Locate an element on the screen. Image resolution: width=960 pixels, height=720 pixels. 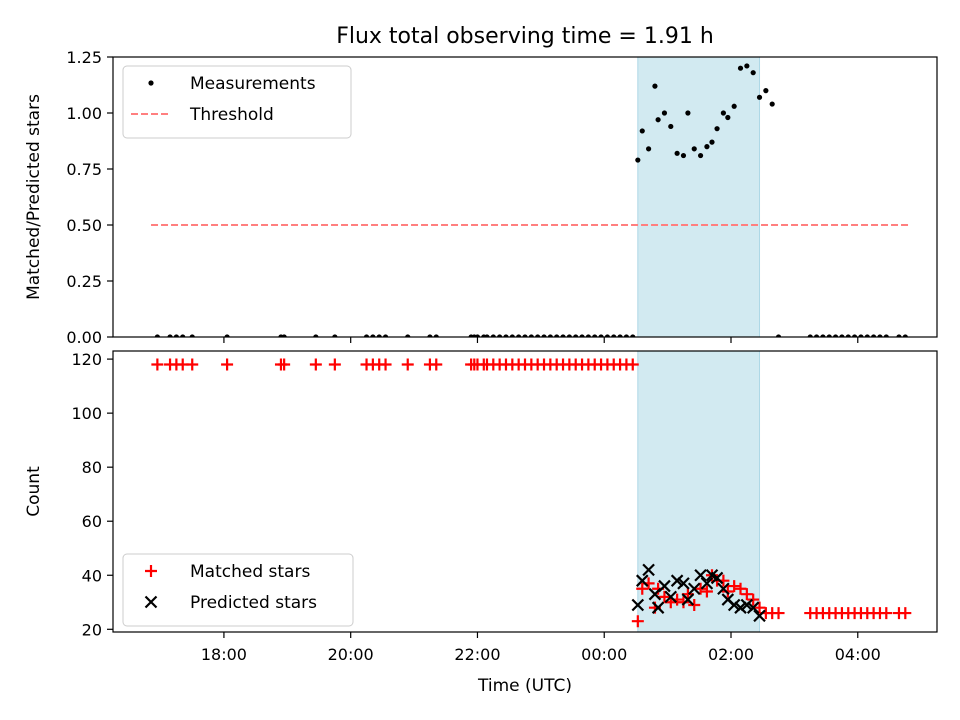
observing-window-span is located at coordinates (699, 197).